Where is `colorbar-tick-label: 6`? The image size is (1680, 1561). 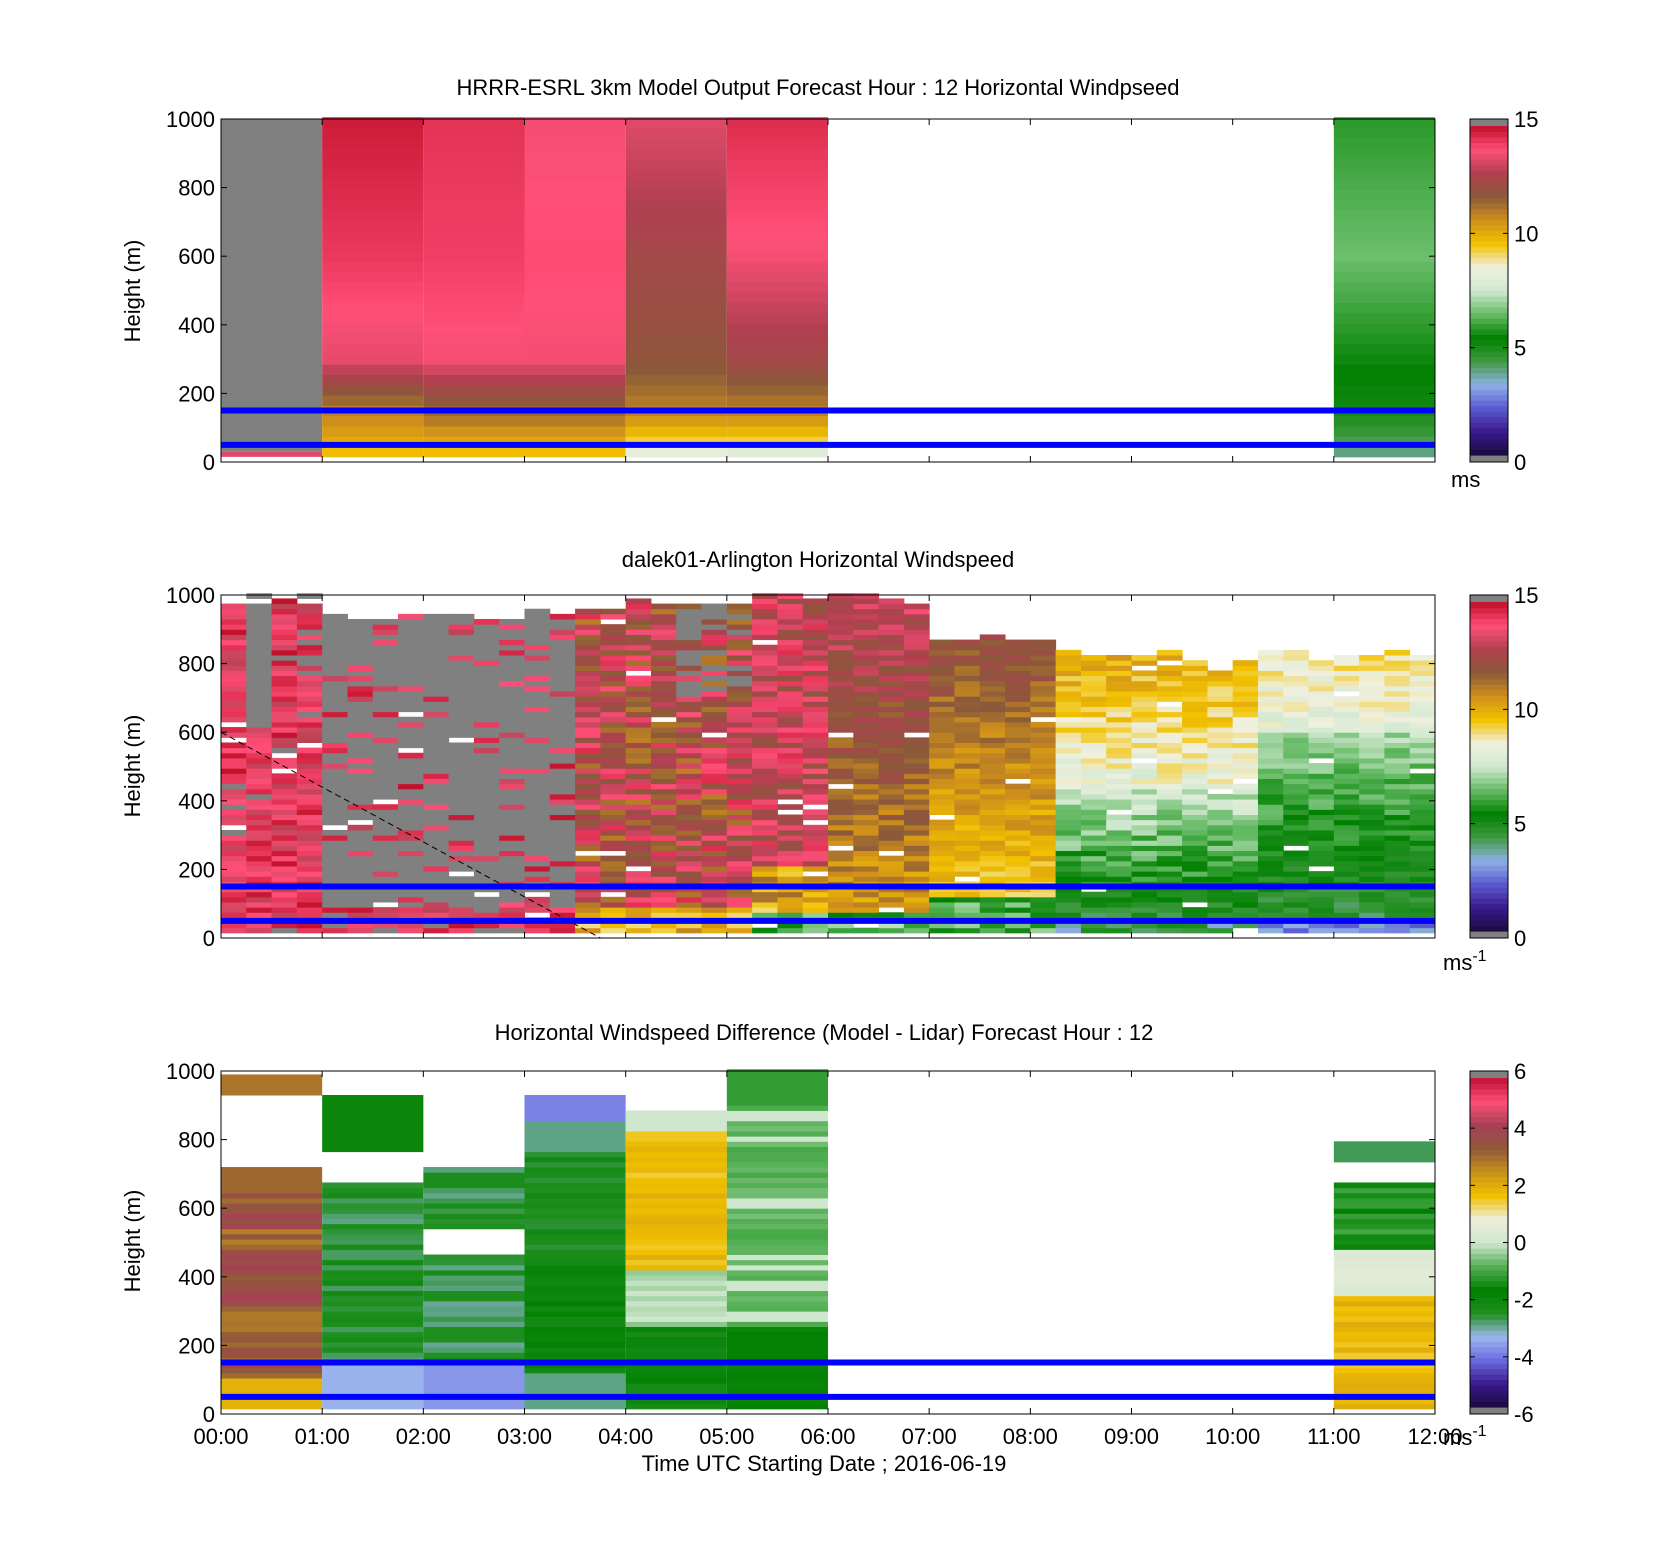 colorbar-tick-label: 6 is located at coordinates (1520, 1071).